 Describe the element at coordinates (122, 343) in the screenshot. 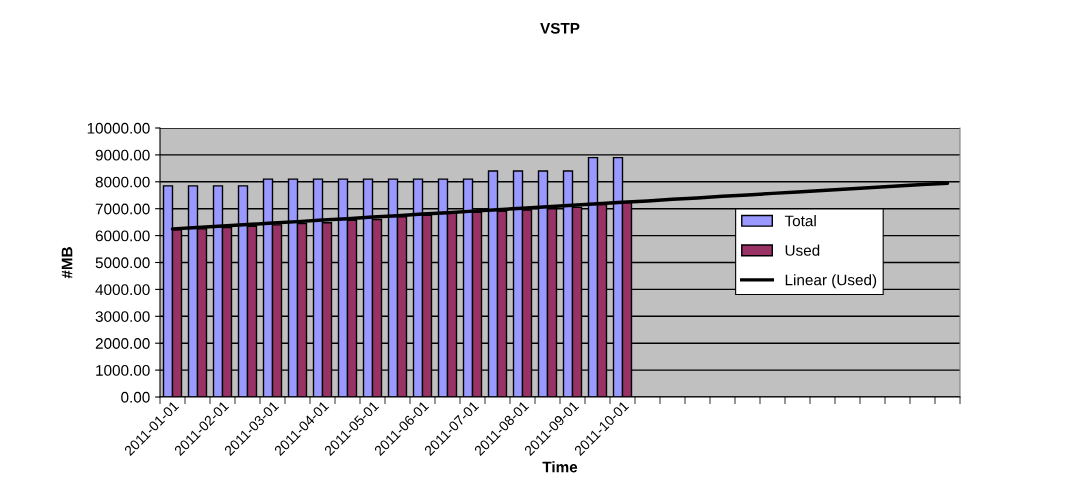

I see `y-tick-label: 2000.00` at that location.